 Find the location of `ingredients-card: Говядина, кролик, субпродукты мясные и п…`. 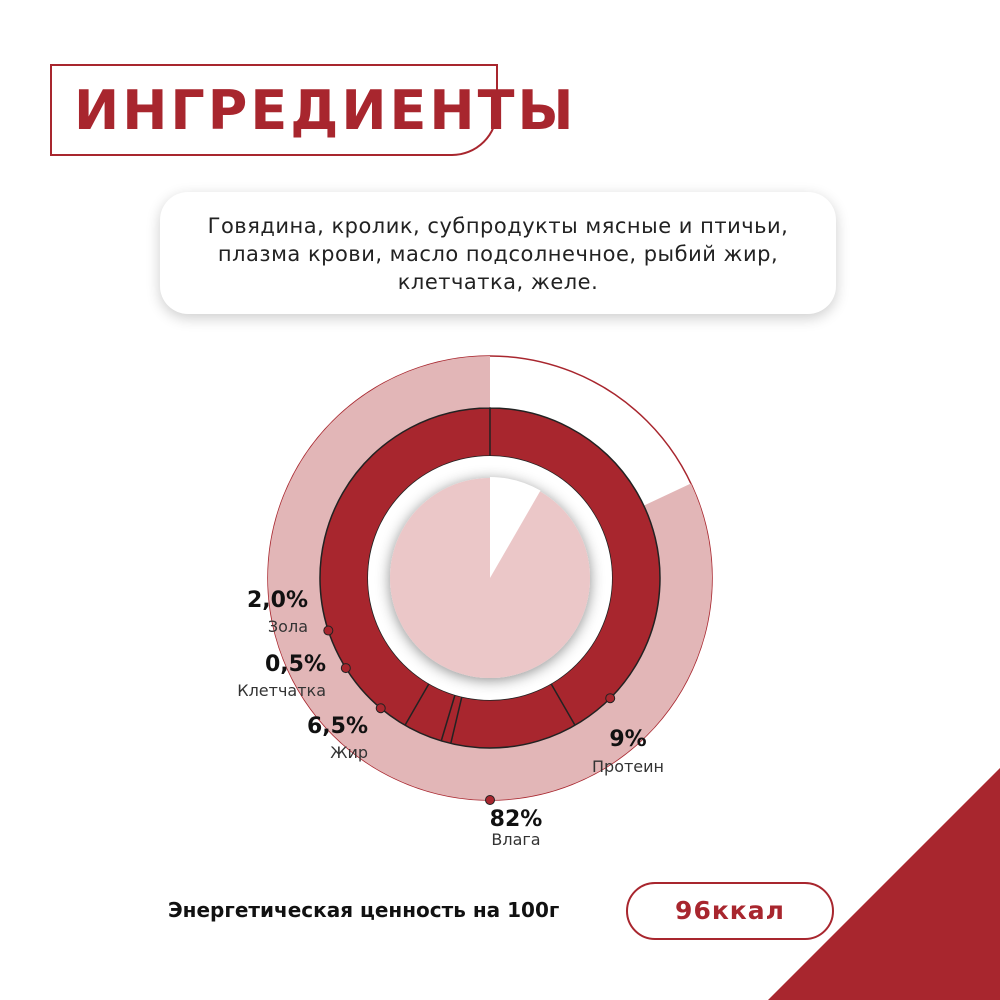

ingredients-card: Говядина, кролик, субпродукты мясные и п… is located at coordinates (498, 253).